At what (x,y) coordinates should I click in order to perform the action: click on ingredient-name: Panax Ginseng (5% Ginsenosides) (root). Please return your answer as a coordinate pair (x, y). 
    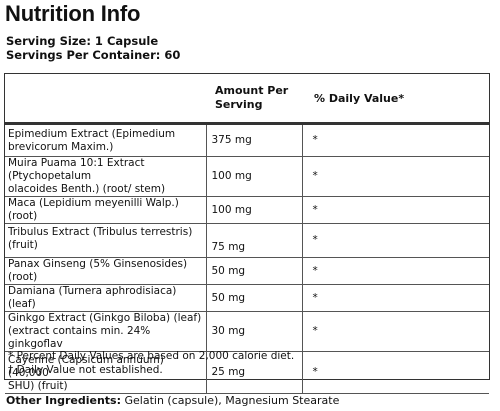
    Looking at the image, I should click on (105, 271).